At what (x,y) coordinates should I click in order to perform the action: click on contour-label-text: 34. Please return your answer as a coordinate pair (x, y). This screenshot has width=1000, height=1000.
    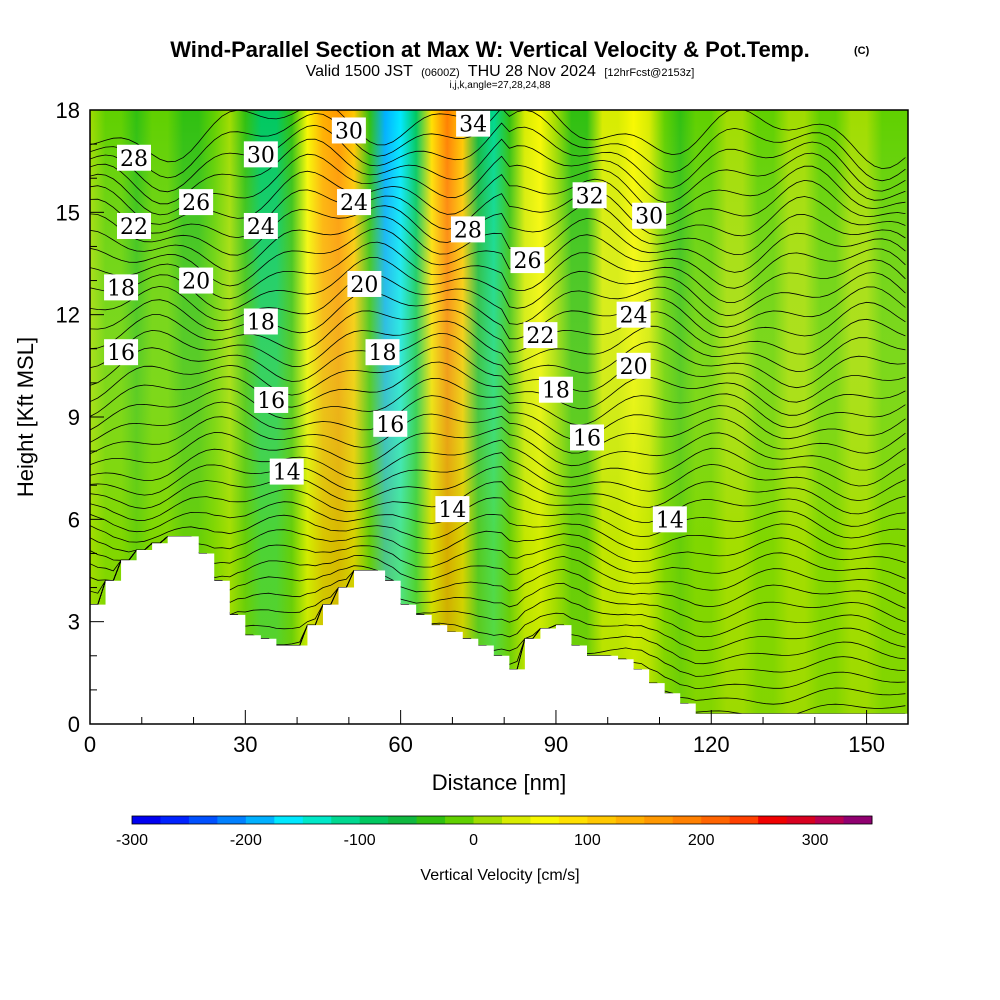
    Looking at the image, I should click on (473, 125).